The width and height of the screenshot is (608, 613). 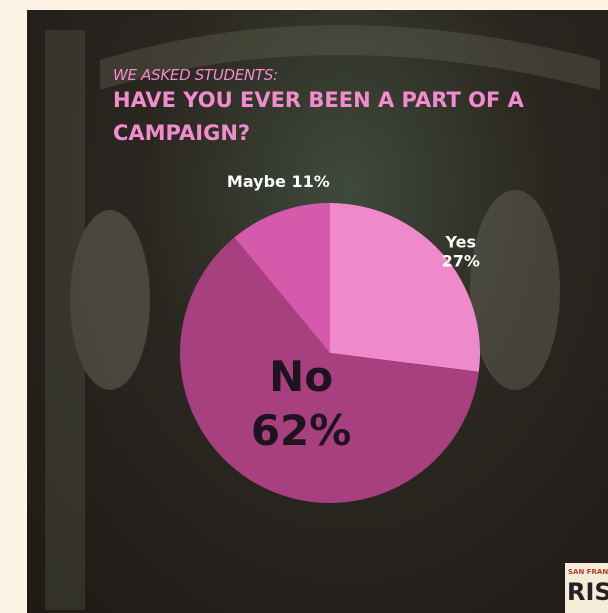 What do you see at coordinates (256, 180) in the screenshot?
I see `slice-category: Maybe` at bounding box center [256, 180].